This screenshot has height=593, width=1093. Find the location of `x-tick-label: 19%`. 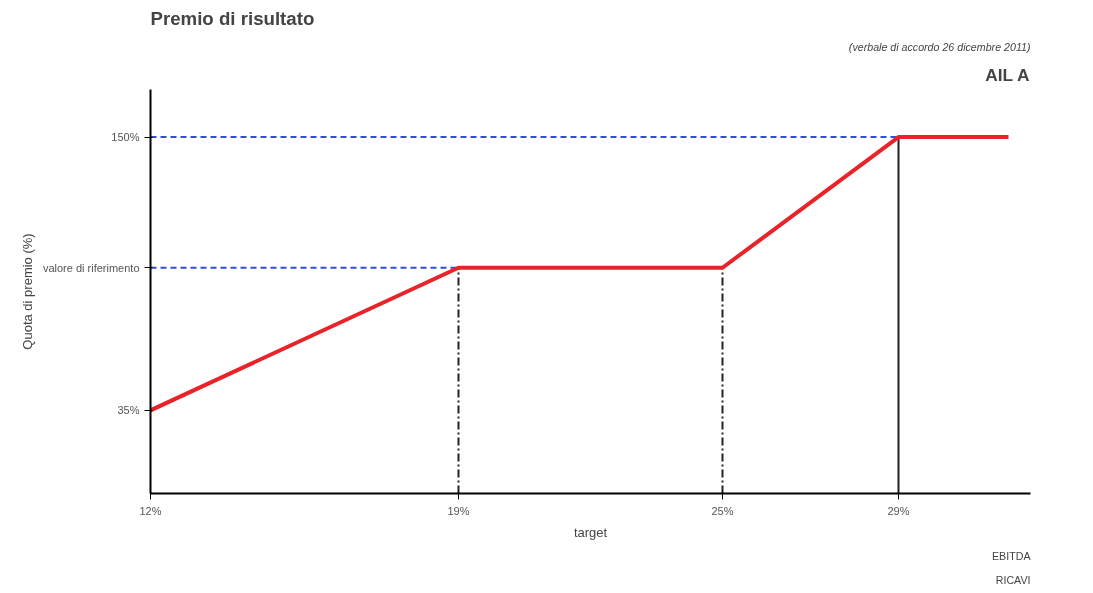

x-tick-label: 19% is located at coordinates (458, 510).